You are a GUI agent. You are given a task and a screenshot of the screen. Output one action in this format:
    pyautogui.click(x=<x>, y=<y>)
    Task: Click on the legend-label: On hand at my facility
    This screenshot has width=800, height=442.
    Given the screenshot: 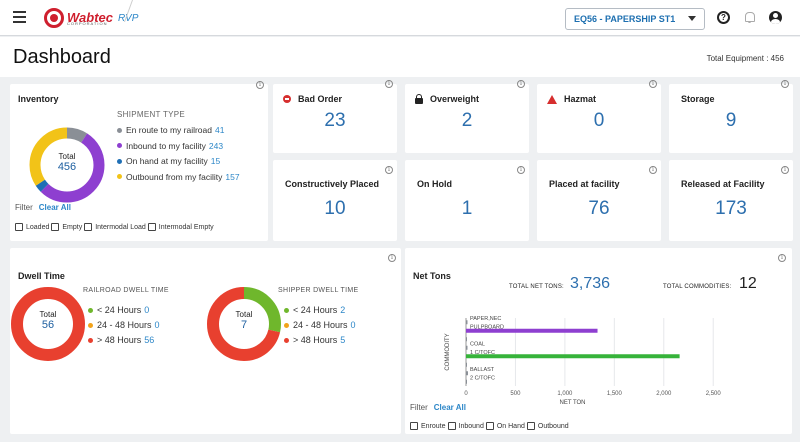 What is the action you would take?
    pyautogui.click(x=167, y=161)
    